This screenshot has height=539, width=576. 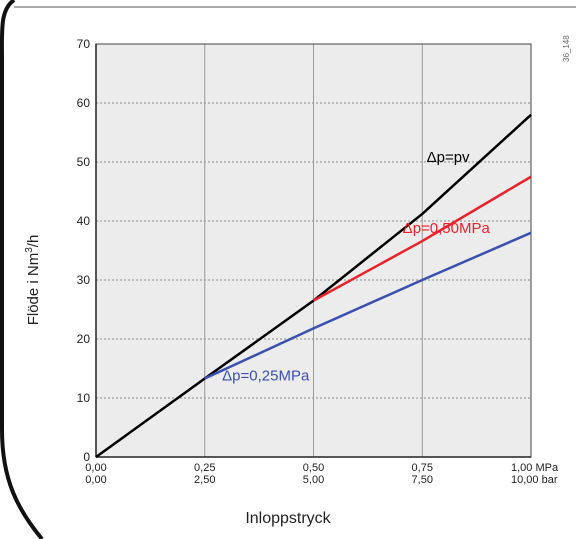 What do you see at coordinates (313, 480) in the screenshot?
I see `x-tick-label-bar: 5,00` at bounding box center [313, 480].